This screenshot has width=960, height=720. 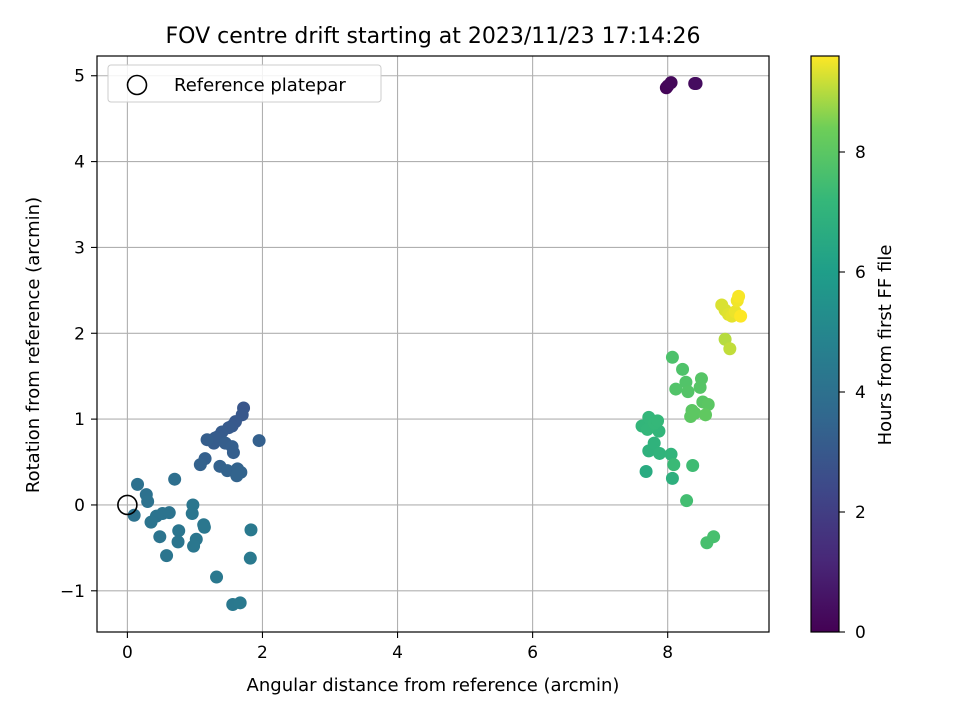 What do you see at coordinates (825, 344) in the screenshot?
I see `colorbar-gradient` at bounding box center [825, 344].